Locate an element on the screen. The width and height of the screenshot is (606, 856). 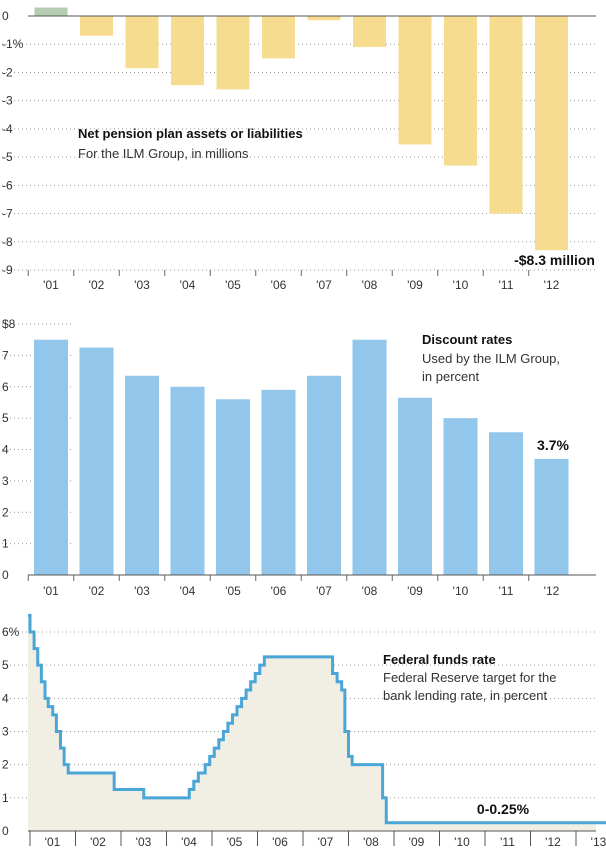
discount-x-tick: '06 is located at coordinates (279, 591).